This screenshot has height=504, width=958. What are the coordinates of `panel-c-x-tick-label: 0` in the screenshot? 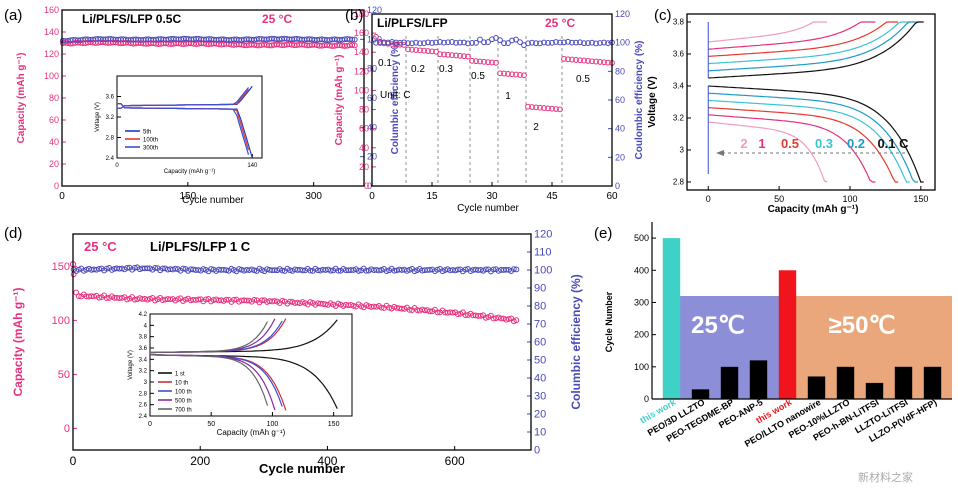 It's located at (708, 199).